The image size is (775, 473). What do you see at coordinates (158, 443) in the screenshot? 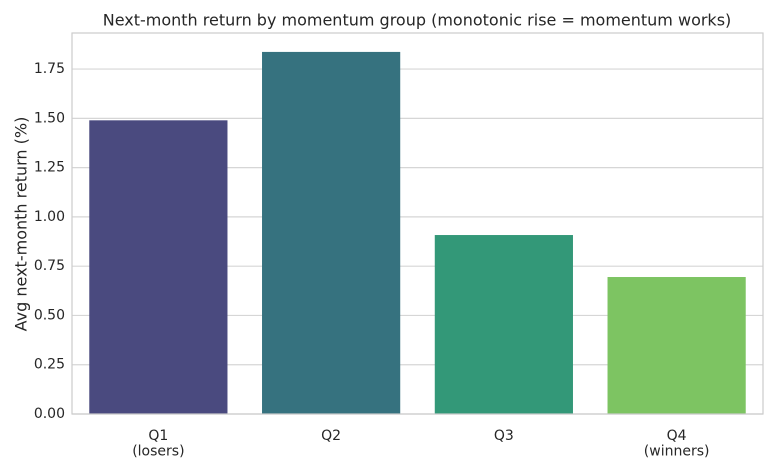
I see `x-tick-label: Q1 (losers)` at bounding box center [158, 443].